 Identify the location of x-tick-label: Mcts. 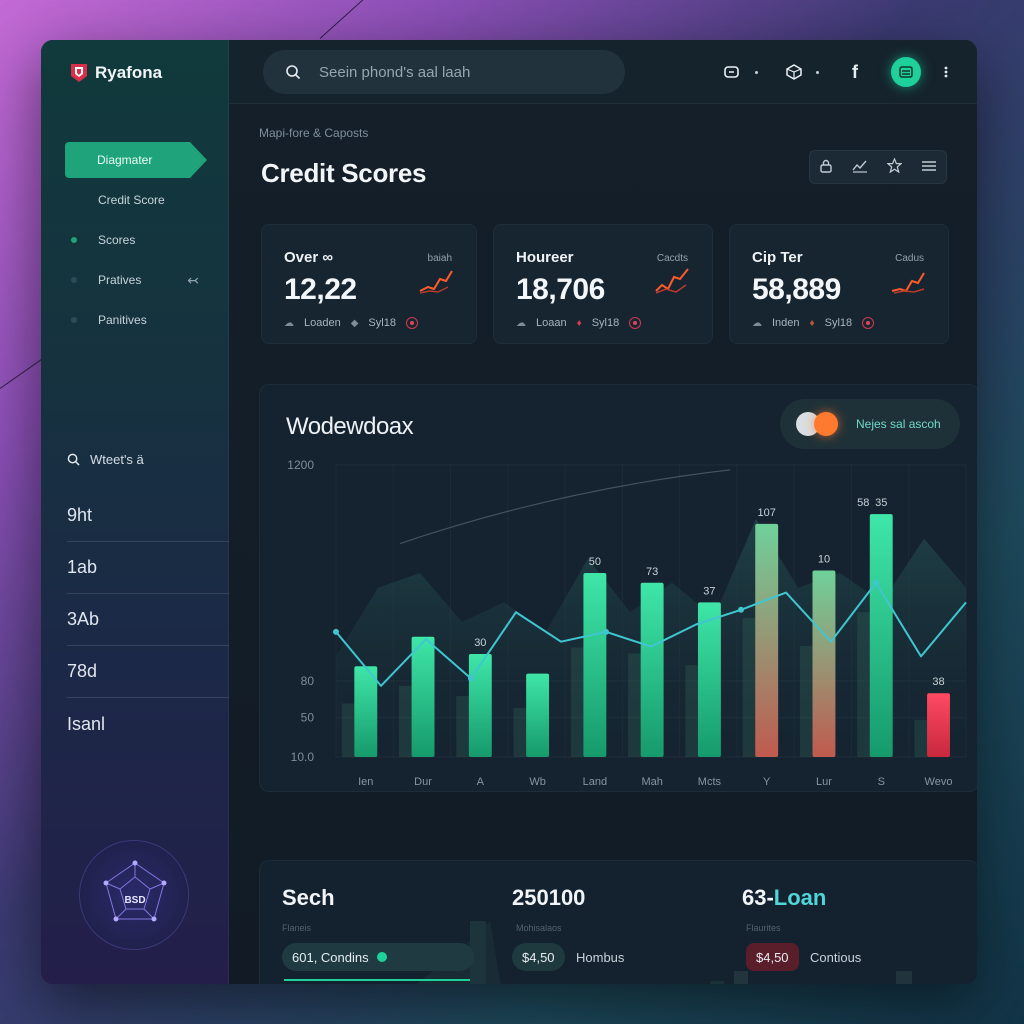
(710, 782).